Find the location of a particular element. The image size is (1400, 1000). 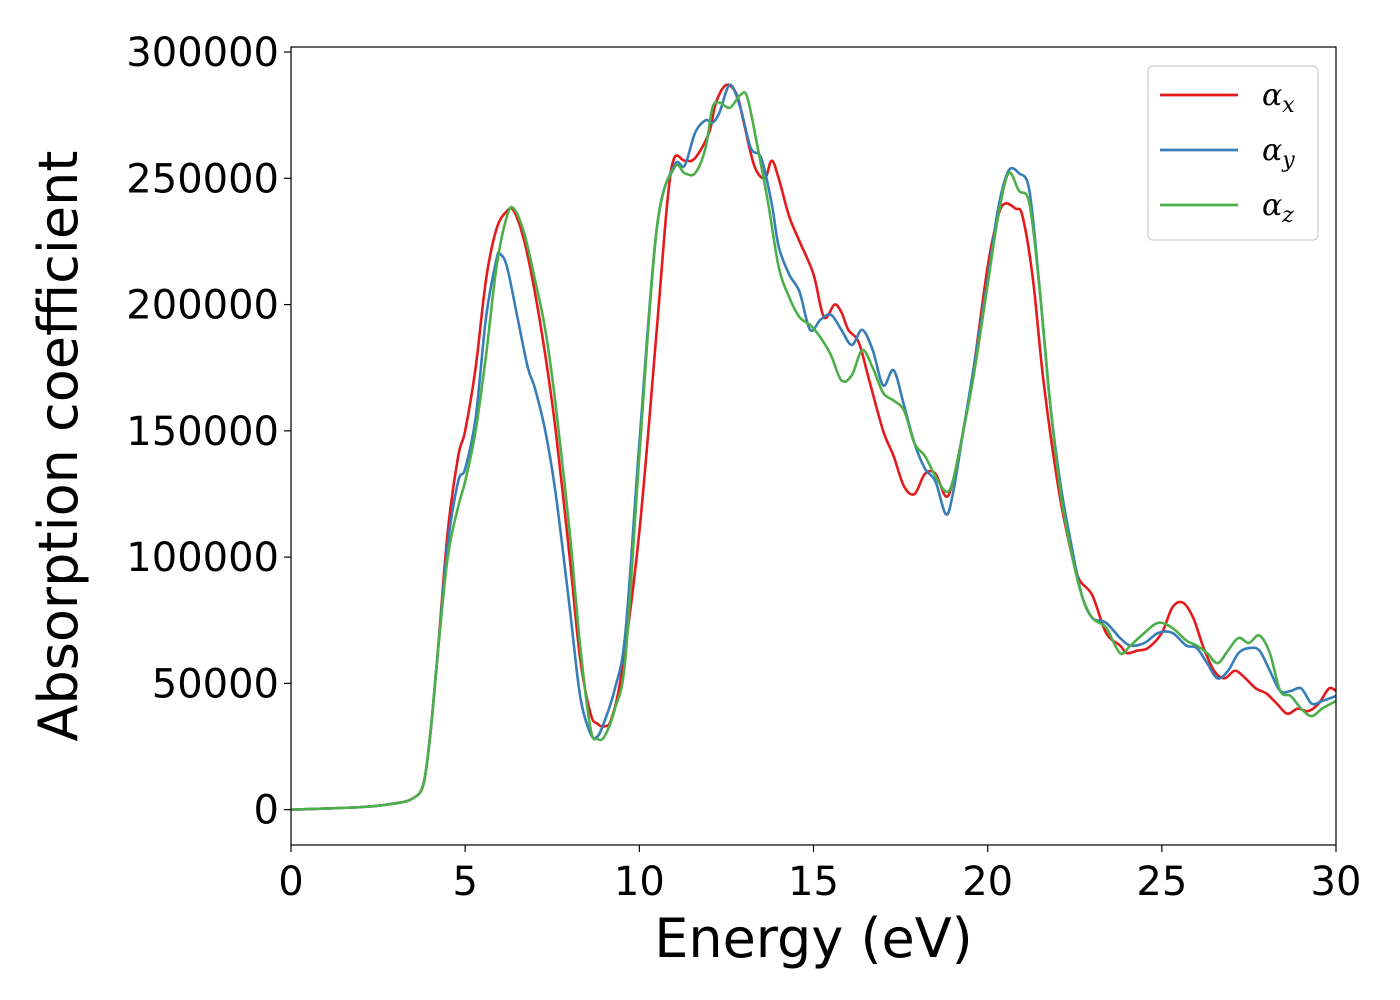

y-tick-label: 0 is located at coordinates (266, 811).